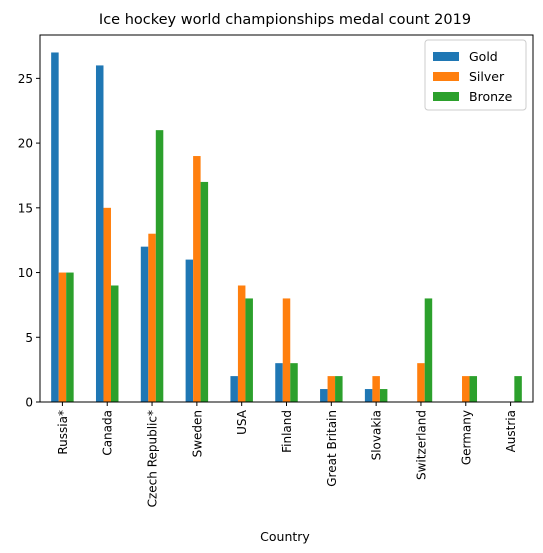  What do you see at coordinates (483, 56) in the screenshot?
I see `legend-label-gold: Gold` at bounding box center [483, 56].